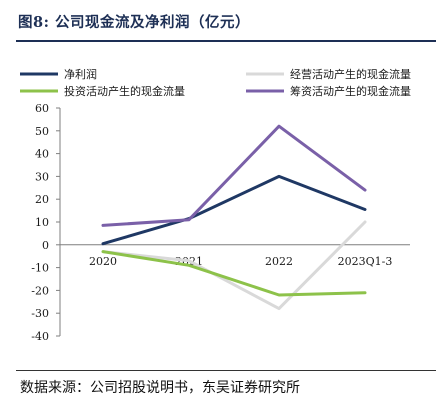 The width and height of the screenshot is (443, 409). Describe the element at coordinates (42, 131) in the screenshot. I see `y-tick-label: 50` at that location.